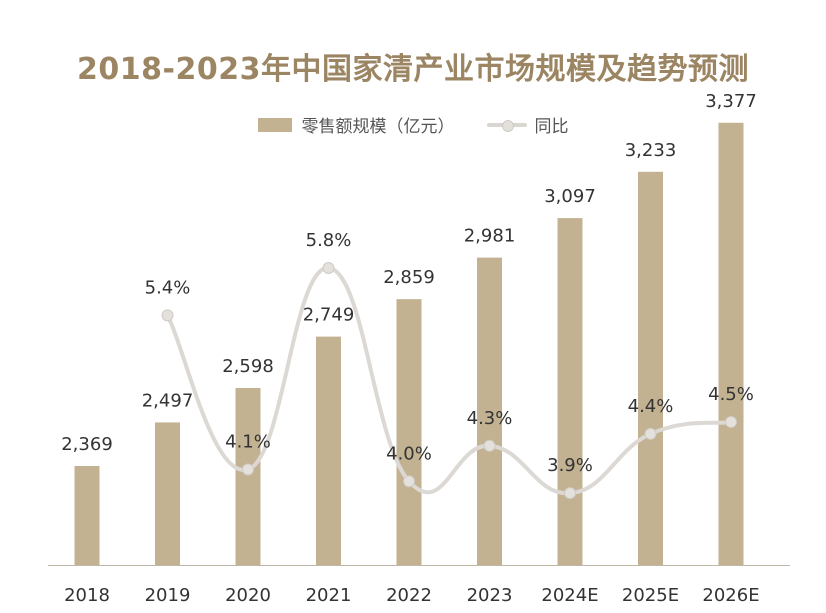 This screenshot has width=826, height=613. Describe the element at coordinates (168, 400) in the screenshot. I see `bar-value-label: 2,497` at that location.